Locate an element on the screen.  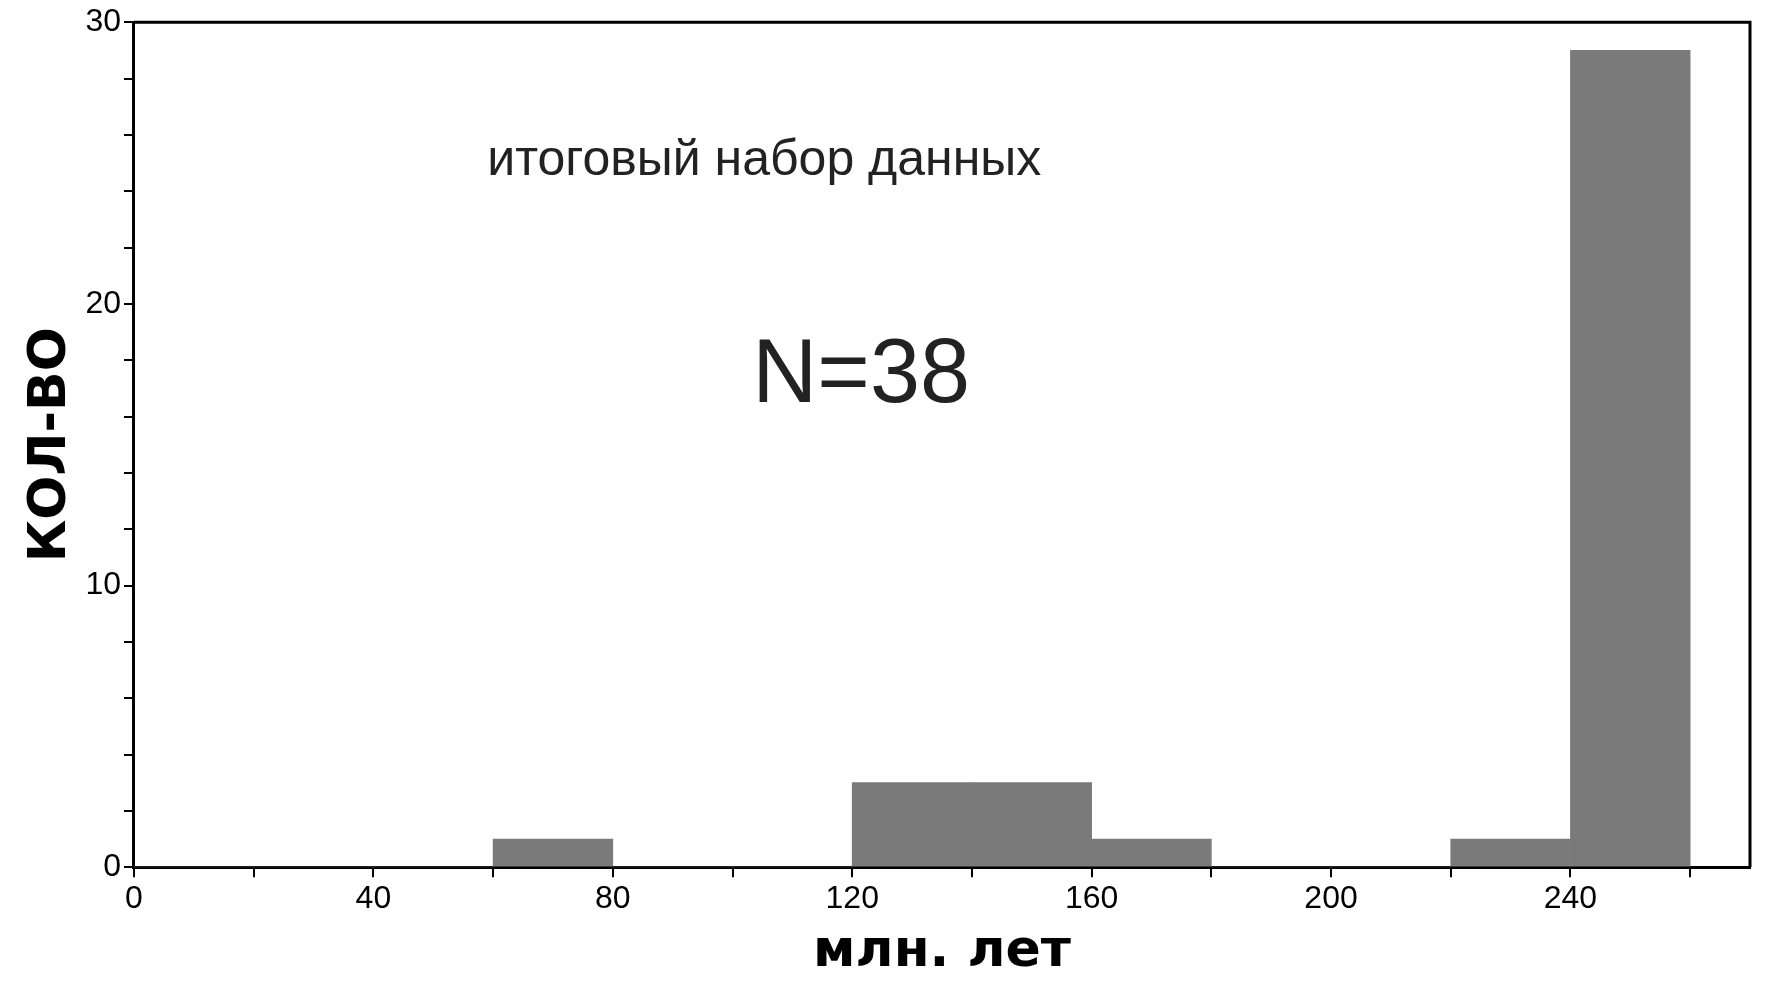
x-tick-label: 40 is located at coordinates (373, 897).